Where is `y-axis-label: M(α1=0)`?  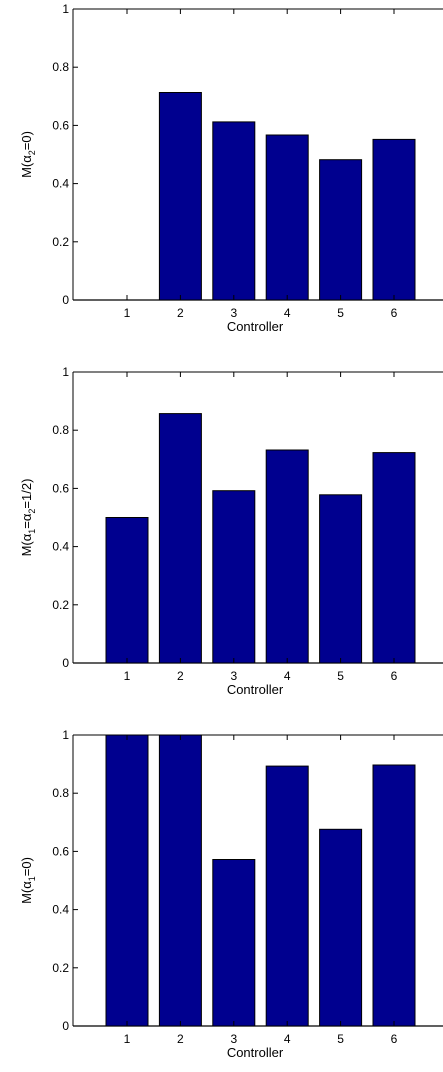 y-axis-label: M(α1=0) is located at coordinates (28, 880).